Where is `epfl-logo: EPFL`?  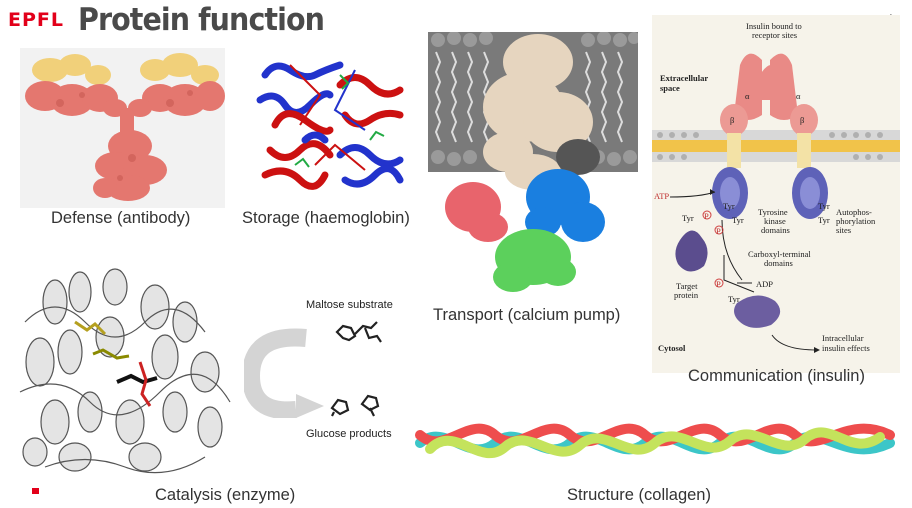
epfl-logo: EPFL is located at coordinates (36, 20).